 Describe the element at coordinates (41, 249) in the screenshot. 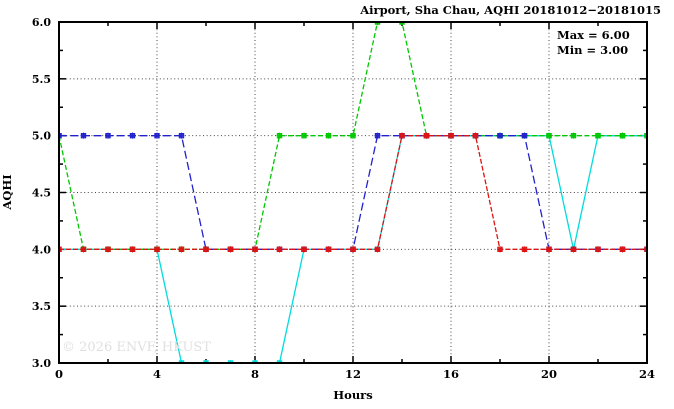

I see `y-tick-label: 4.0` at that location.